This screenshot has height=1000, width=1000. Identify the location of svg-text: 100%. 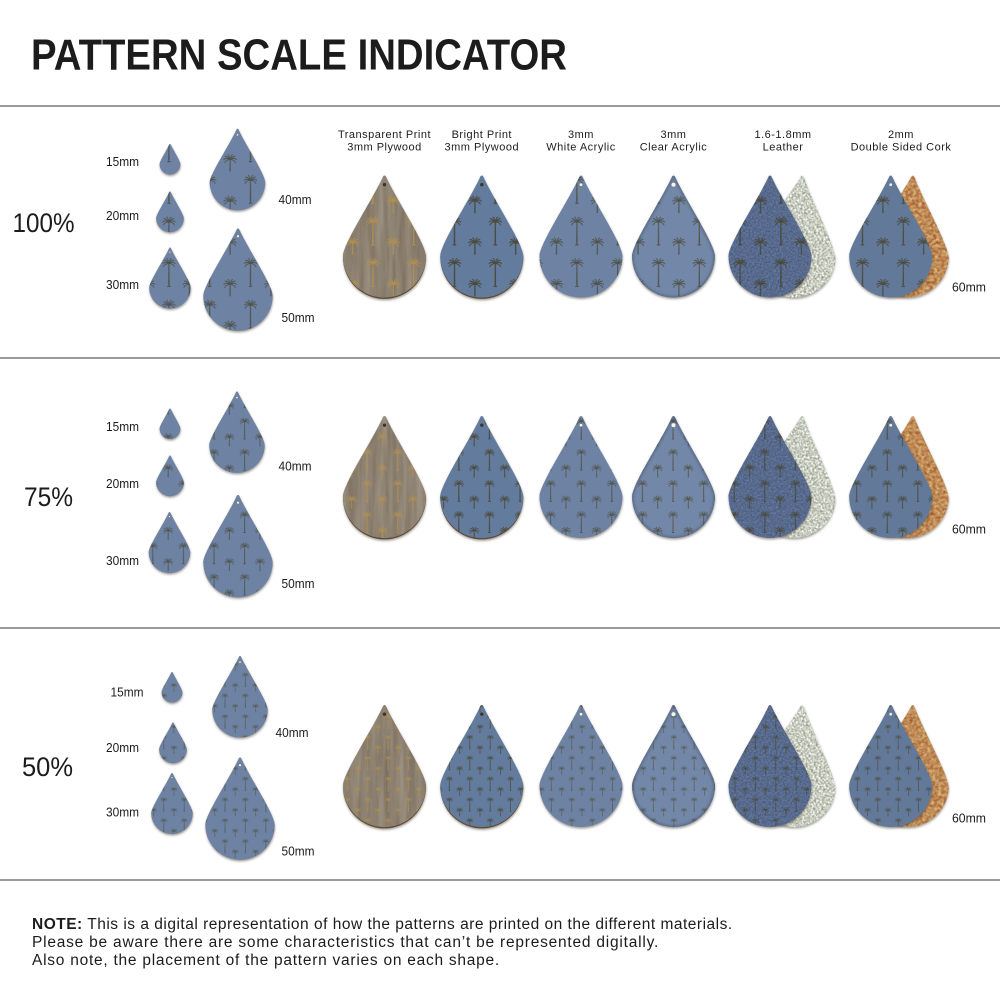
(44, 223).